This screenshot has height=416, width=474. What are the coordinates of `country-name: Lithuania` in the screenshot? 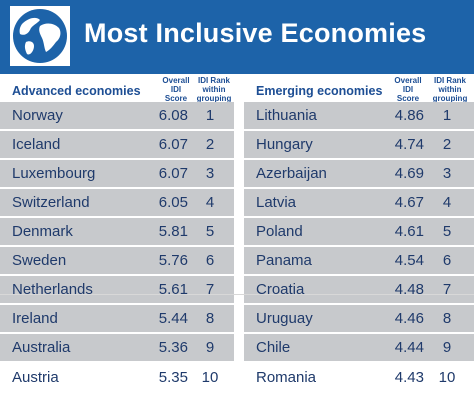 It's located at (286, 115).